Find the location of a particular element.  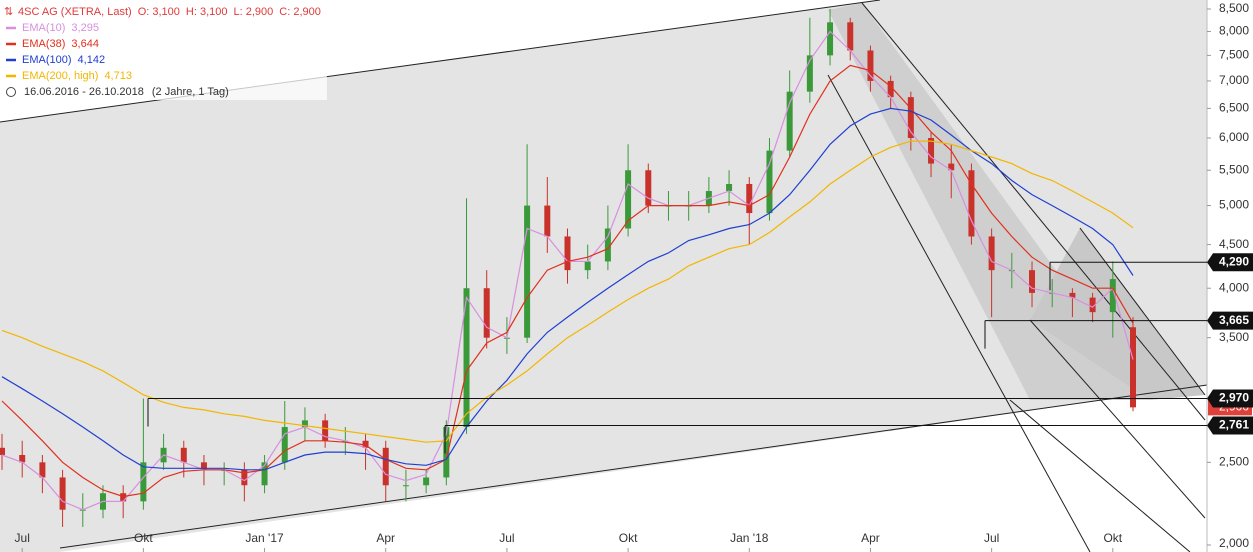

legend-label: EMA(200, high) is located at coordinates (60, 76).